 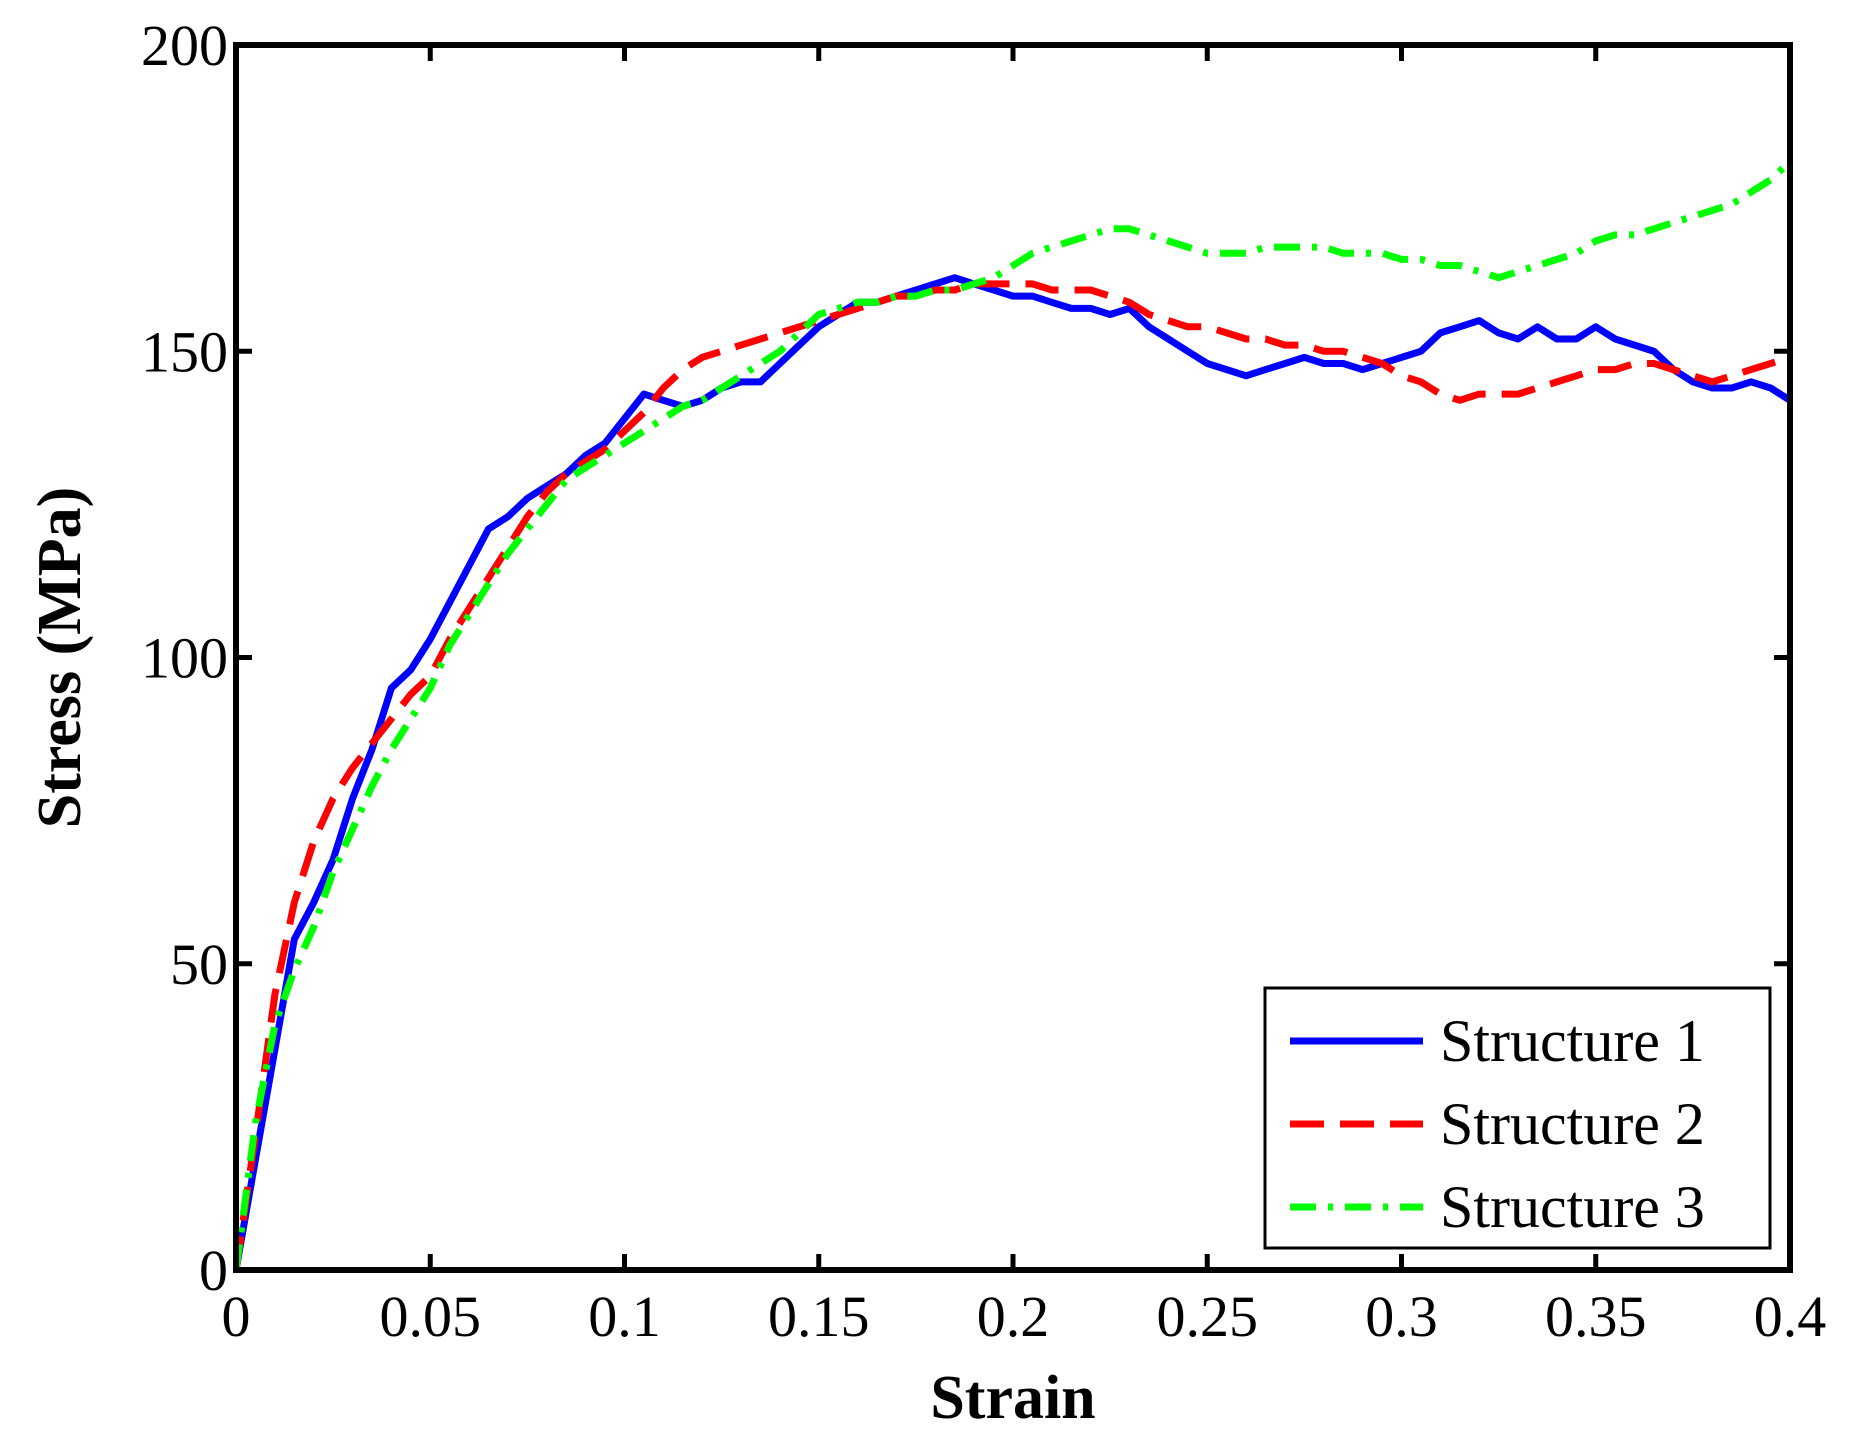 I want to click on x-axis-title: Strain, so click(x=1012, y=1398).